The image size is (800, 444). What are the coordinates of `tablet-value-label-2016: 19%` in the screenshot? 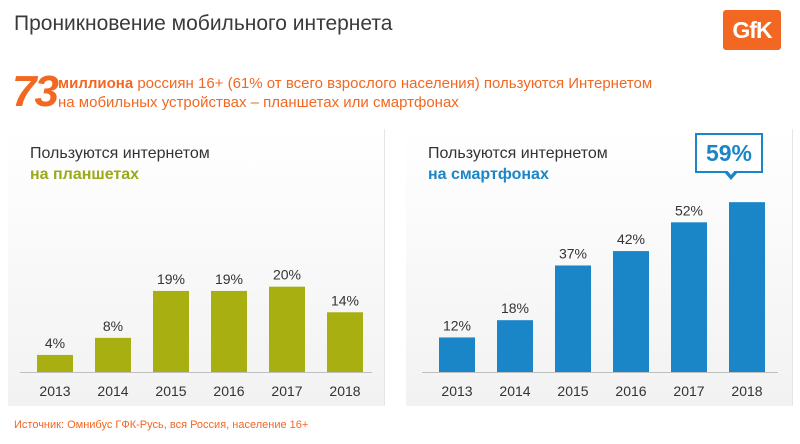 It's located at (229, 279).